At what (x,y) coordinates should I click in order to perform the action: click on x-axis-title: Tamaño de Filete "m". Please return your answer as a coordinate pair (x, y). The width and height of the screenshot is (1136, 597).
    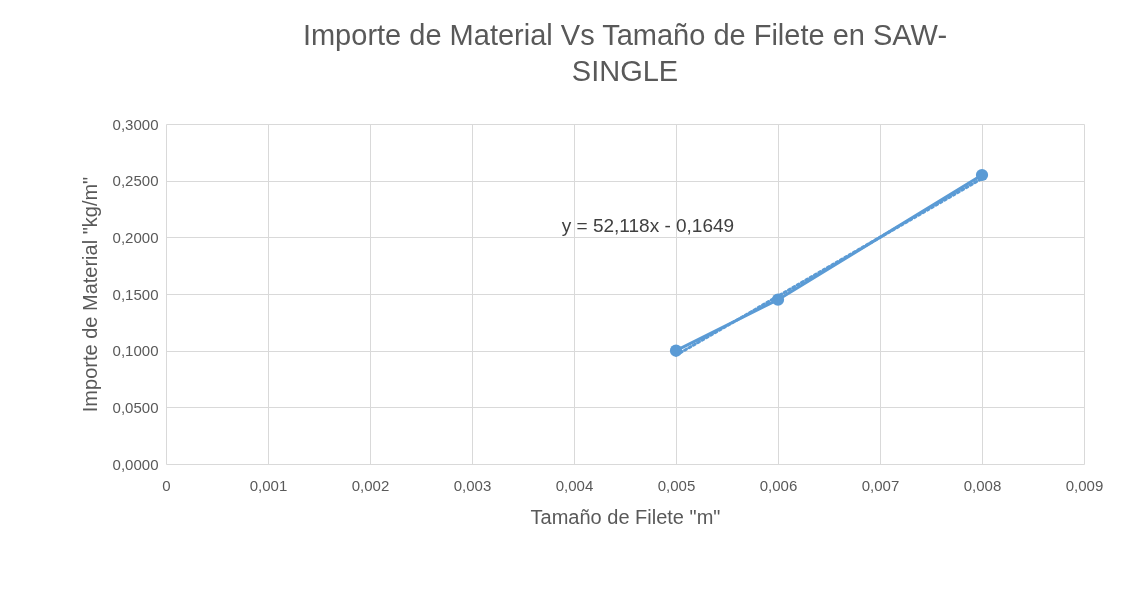
    Looking at the image, I should click on (625, 516).